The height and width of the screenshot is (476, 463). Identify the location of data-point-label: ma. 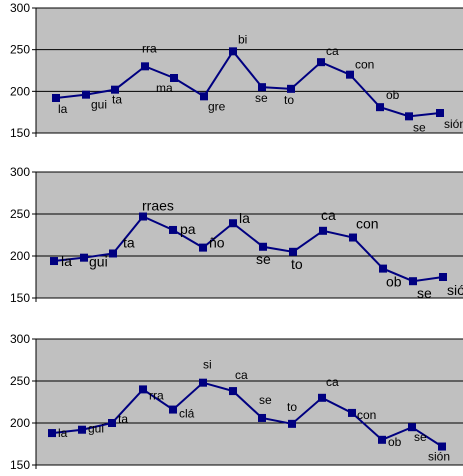
(164, 88).